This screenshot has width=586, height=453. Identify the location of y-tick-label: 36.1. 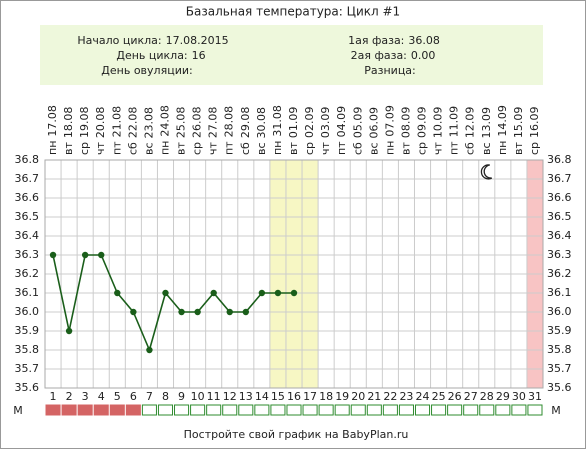
(27, 292).